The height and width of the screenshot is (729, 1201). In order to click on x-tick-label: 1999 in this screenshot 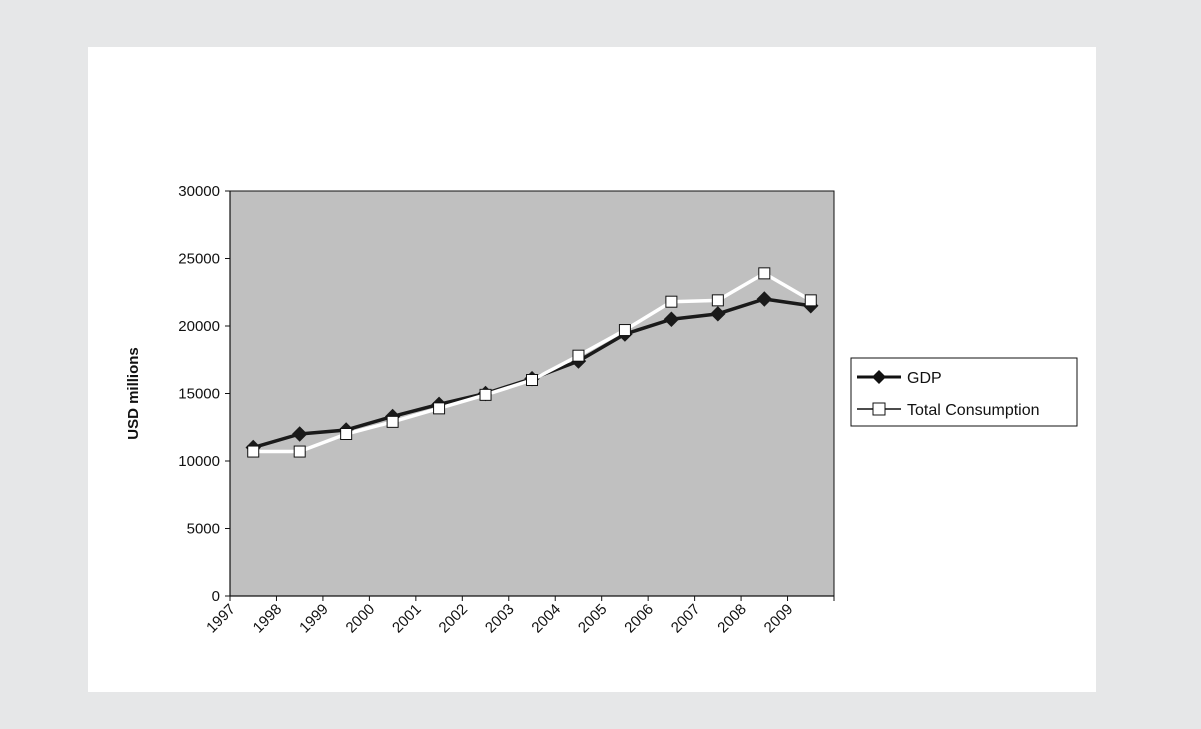, I will do `click(314, 619)`.